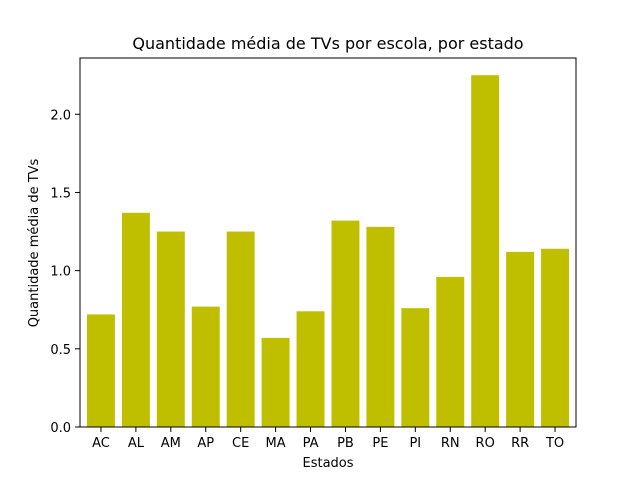  What do you see at coordinates (60, 115) in the screenshot?
I see `y-tick-label: 2.0` at bounding box center [60, 115].